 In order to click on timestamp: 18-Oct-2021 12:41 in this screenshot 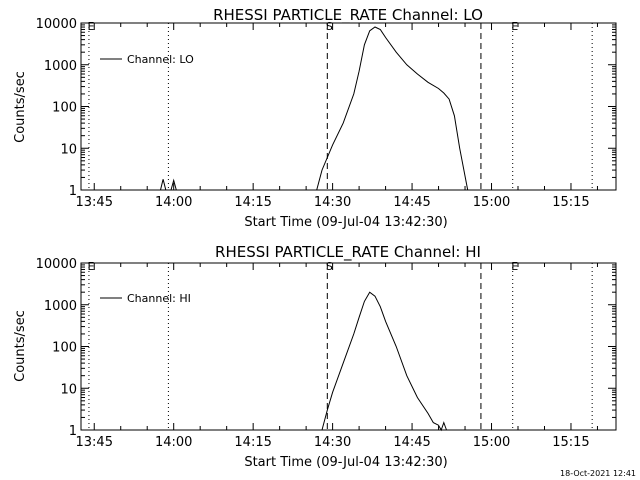, I will do `click(598, 473)`.